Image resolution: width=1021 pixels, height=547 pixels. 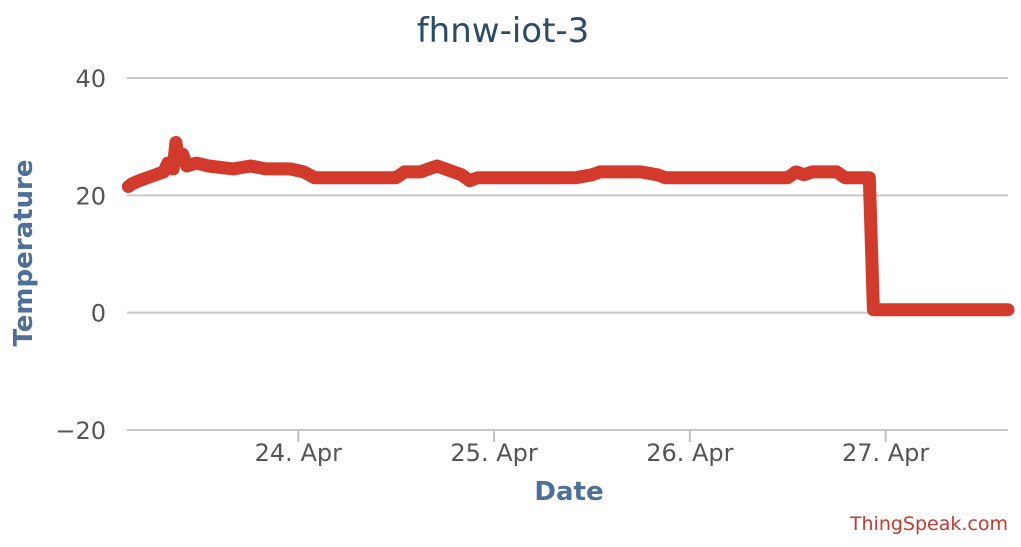 What do you see at coordinates (928, 524) in the screenshot?
I see `thingspeak-credit-link: ThingSpeak.com` at bounding box center [928, 524].